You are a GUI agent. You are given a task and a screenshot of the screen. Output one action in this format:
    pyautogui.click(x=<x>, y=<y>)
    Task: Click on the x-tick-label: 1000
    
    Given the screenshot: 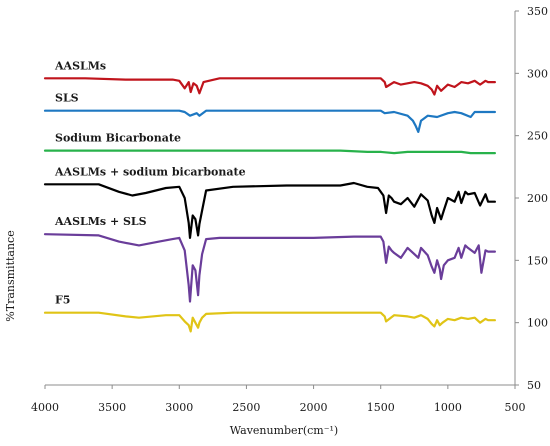 What is the action you would take?
    pyautogui.click(x=448, y=407)
    